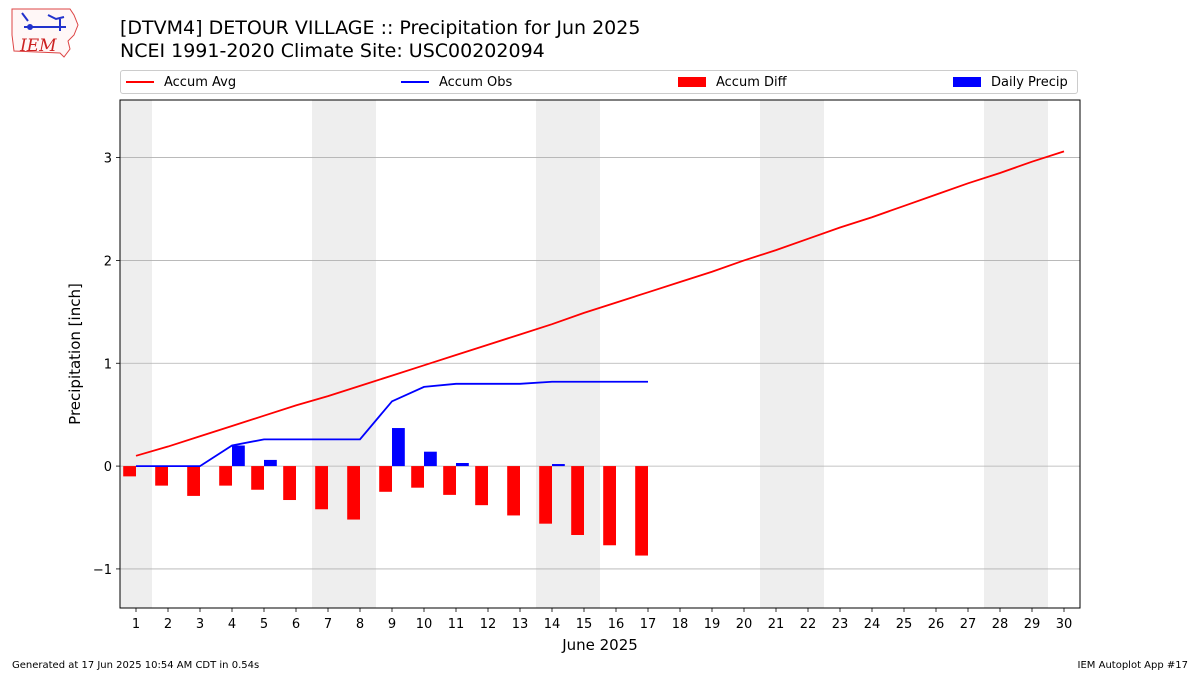 This screenshot has width=1200, height=675. I want to click on legend-swatch-accum-avg, so click(140, 82).